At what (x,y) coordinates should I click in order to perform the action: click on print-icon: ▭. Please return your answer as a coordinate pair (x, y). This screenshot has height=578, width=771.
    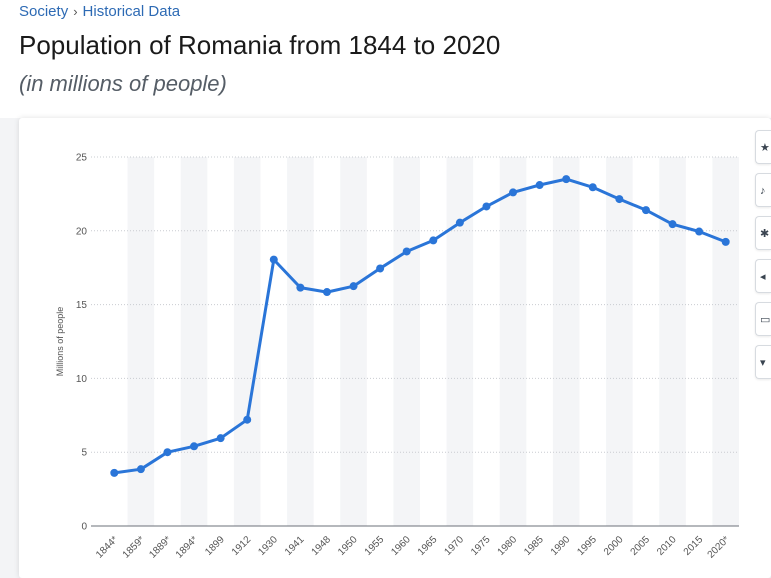
    Looking at the image, I should click on (763, 319).